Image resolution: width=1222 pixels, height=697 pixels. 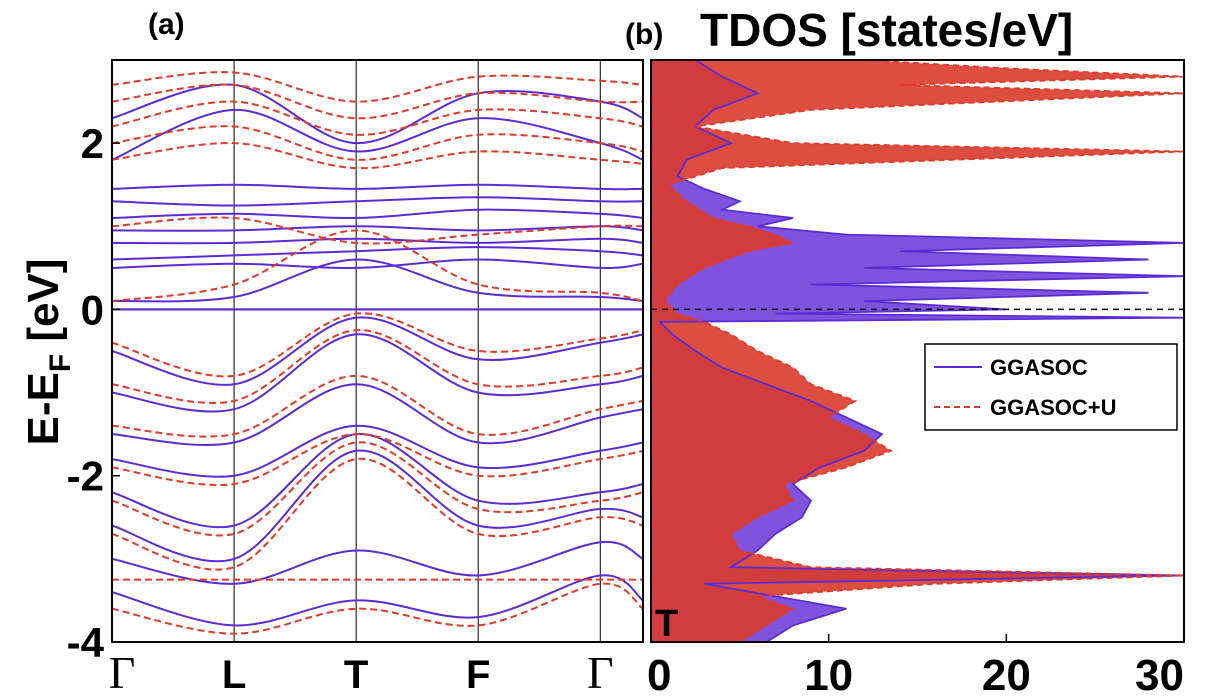 What do you see at coordinates (93, 393) in the screenshot?
I see `y-ticks: 2 0 -2 -4` at bounding box center [93, 393].